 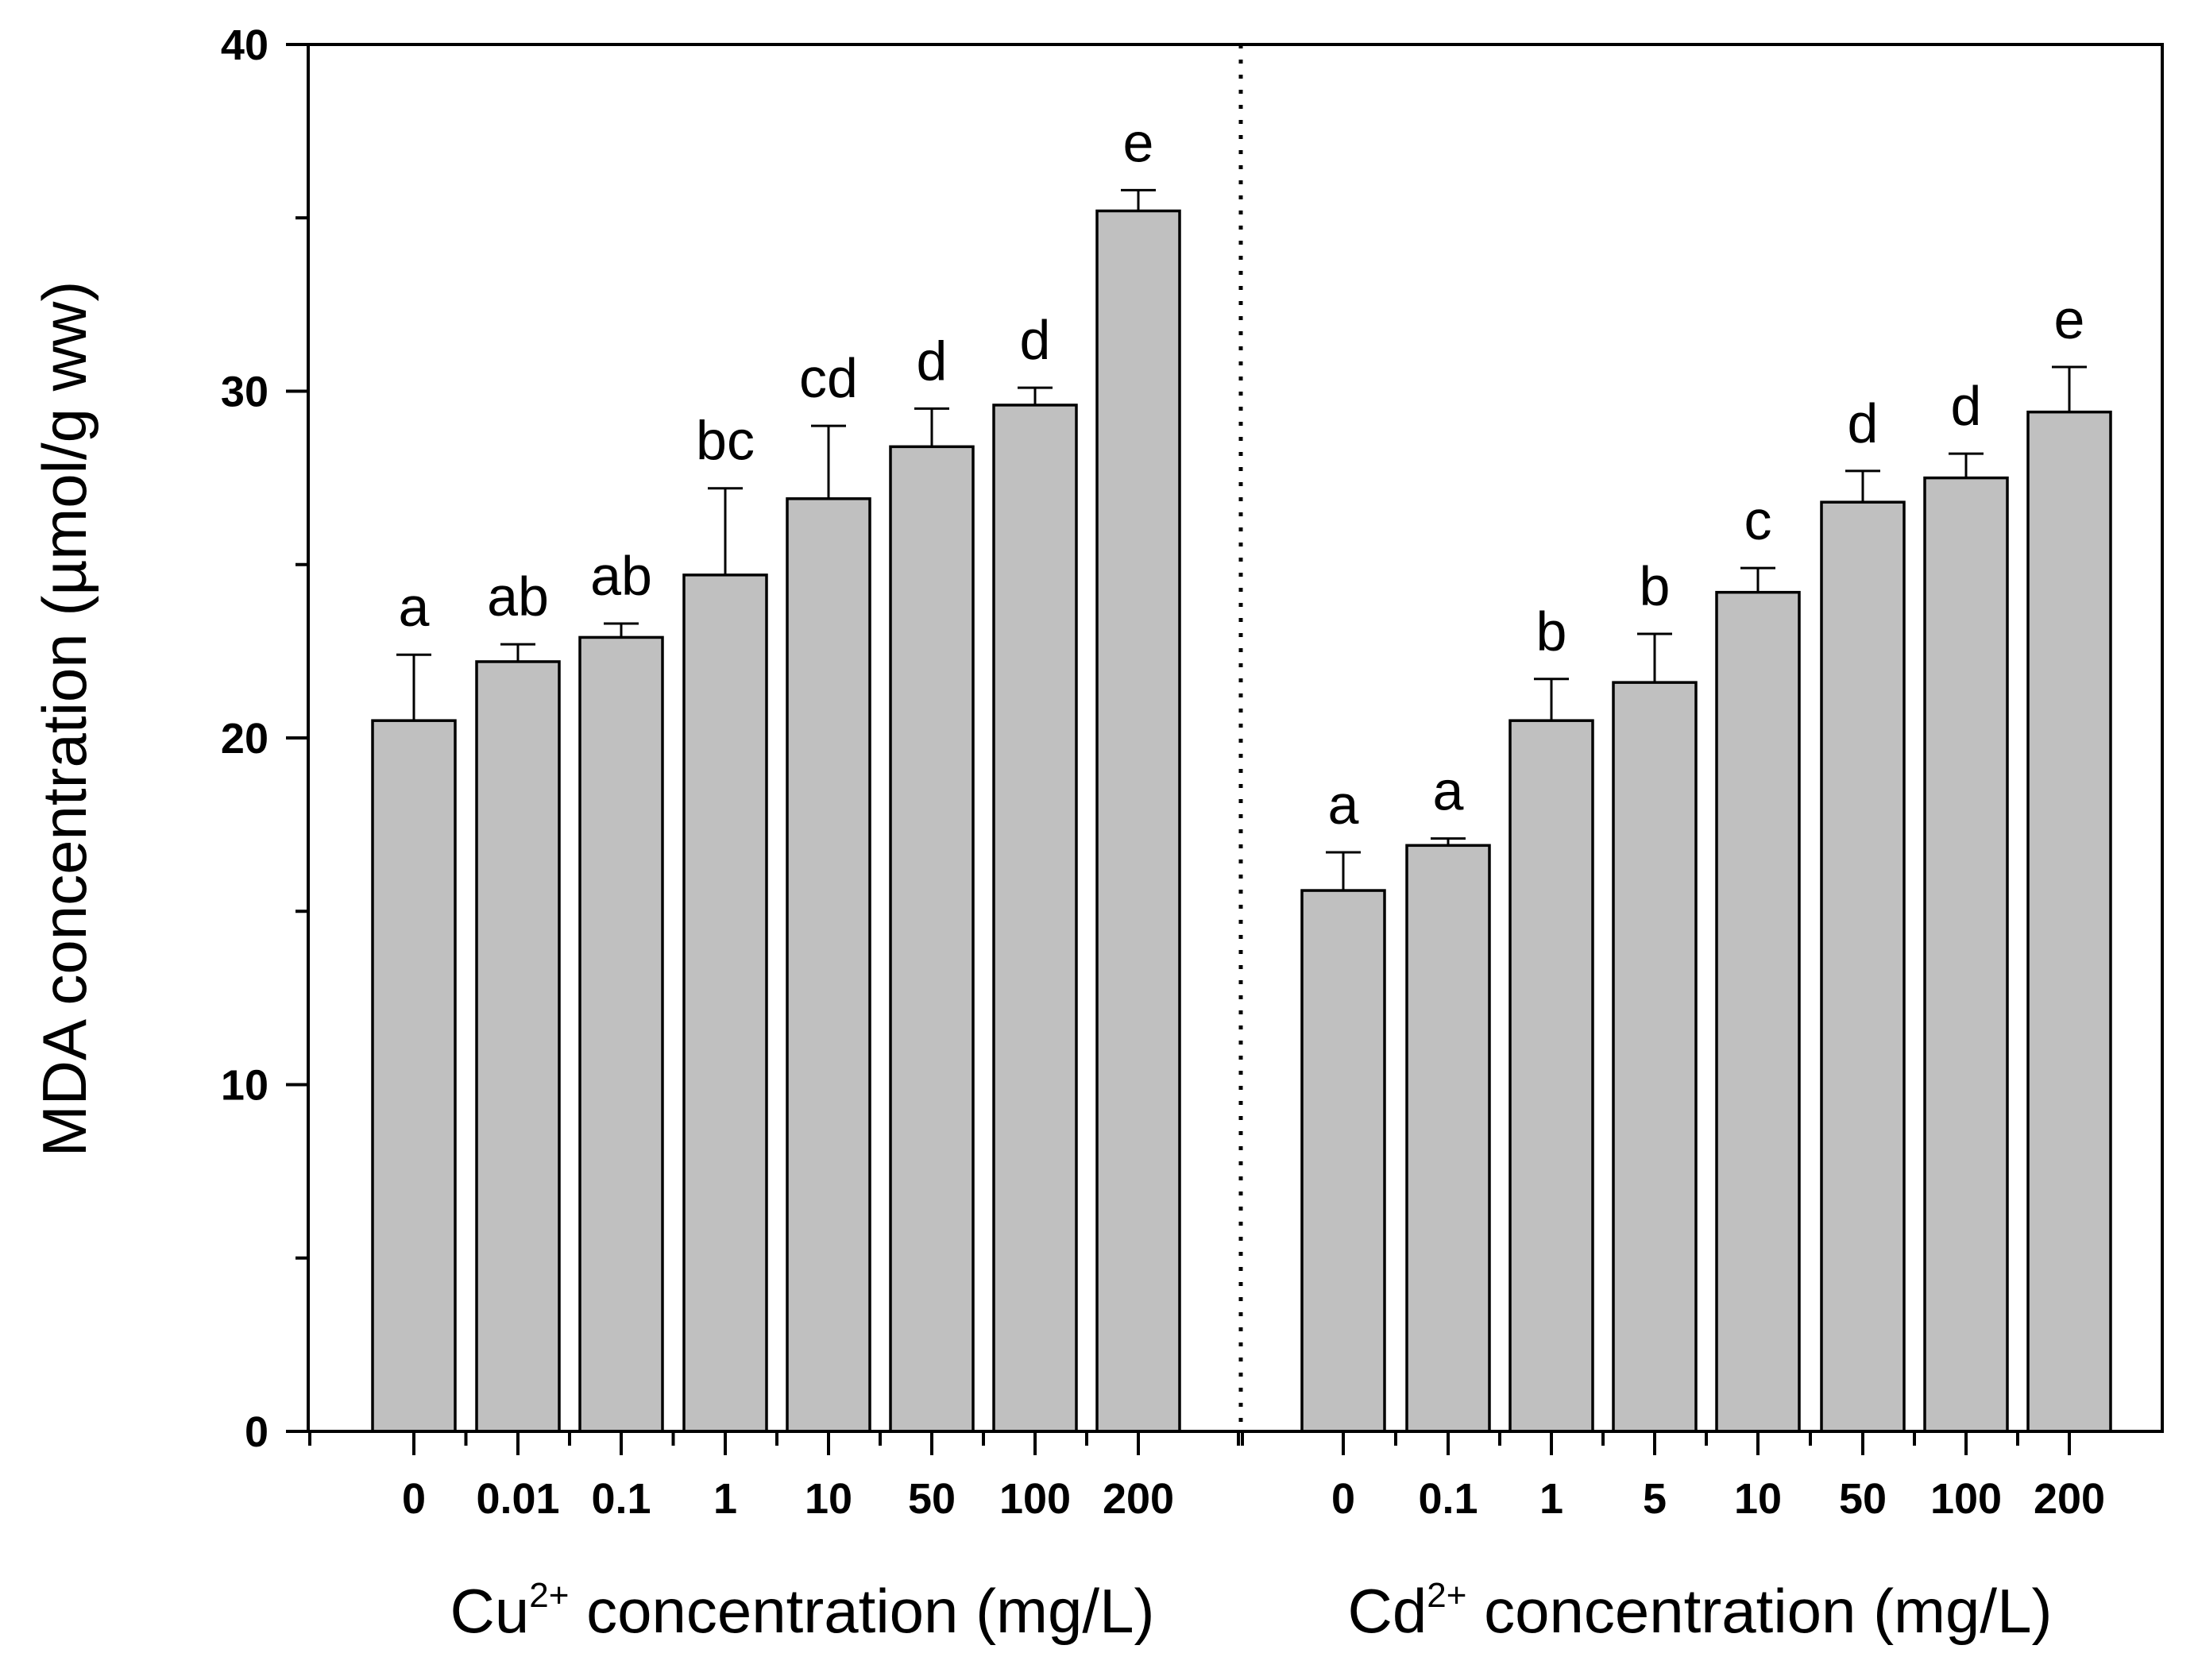 What do you see at coordinates (725, 441) in the screenshot?
I see `significance-label: bc` at bounding box center [725, 441].